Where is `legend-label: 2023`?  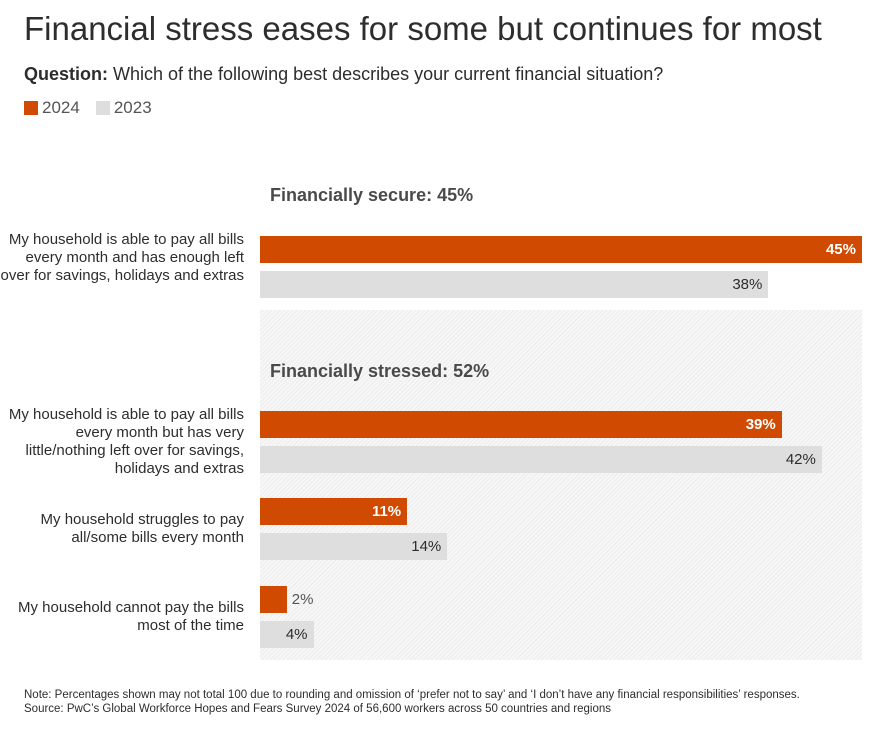
legend-label: 2023 is located at coordinates (132, 107).